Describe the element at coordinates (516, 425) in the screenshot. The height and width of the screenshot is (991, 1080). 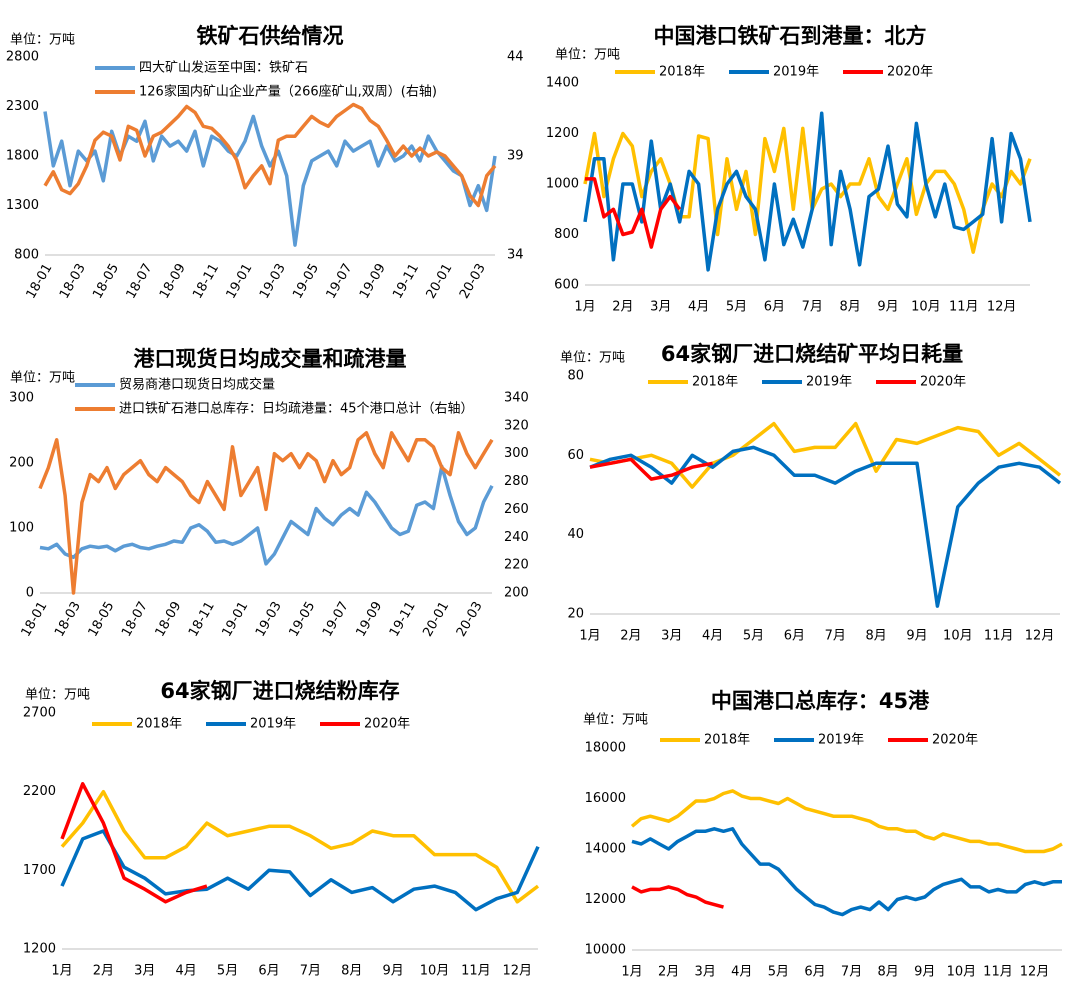
I see `y2-tick-label: 320` at that location.